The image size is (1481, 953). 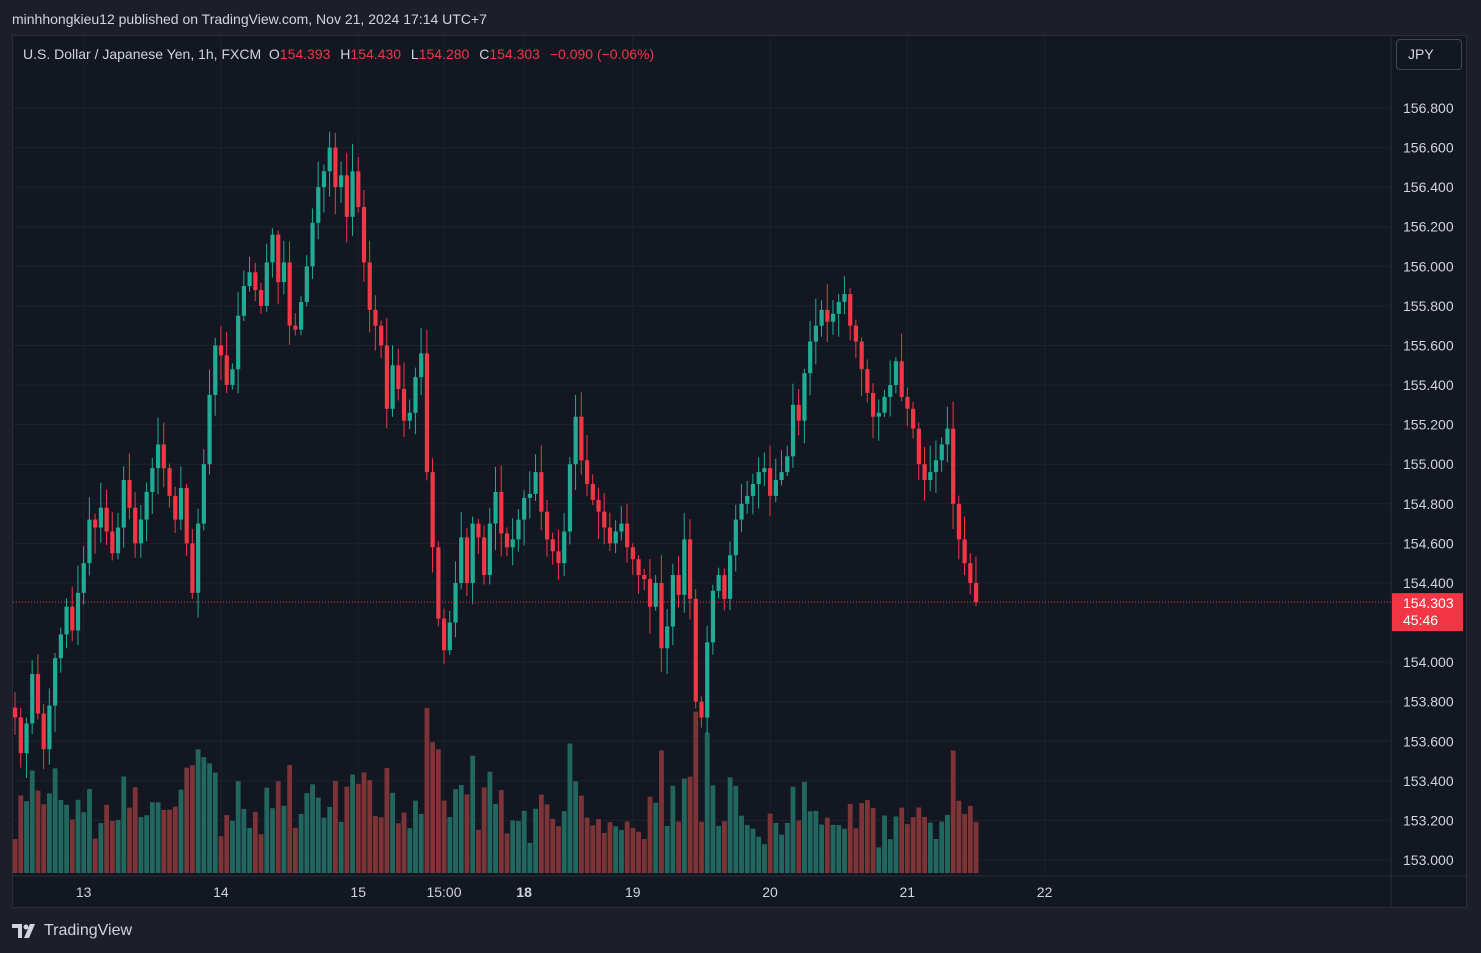 What do you see at coordinates (1428, 662) in the screenshot?
I see `price-tick-label: 154.000` at bounding box center [1428, 662].